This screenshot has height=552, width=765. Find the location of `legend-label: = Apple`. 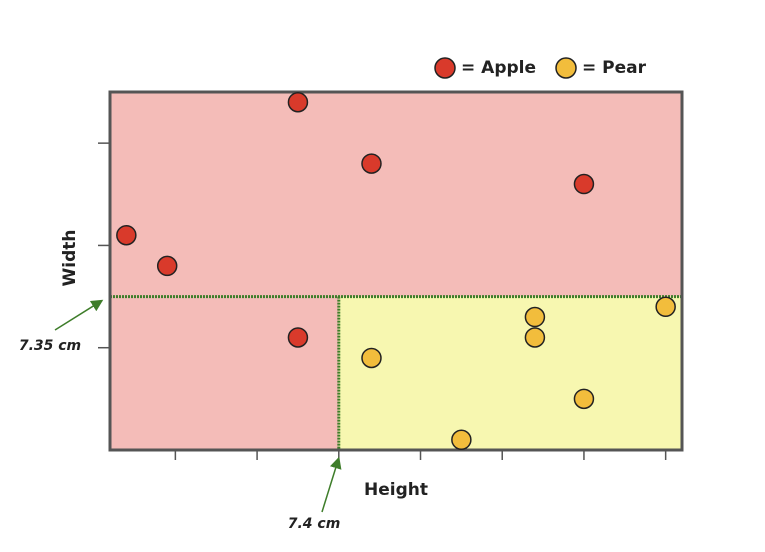

legend-label: = Apple is located at coordinates (498, 68).